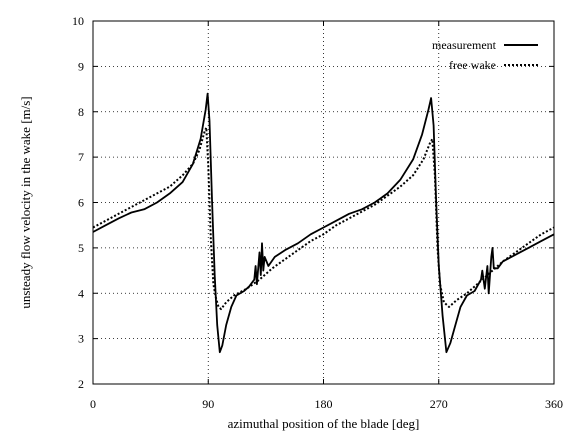  What do you see at coordinates (81, 203) in the screenshot?
I see `y-tick-label: 6` at bounding box center [81, 203].